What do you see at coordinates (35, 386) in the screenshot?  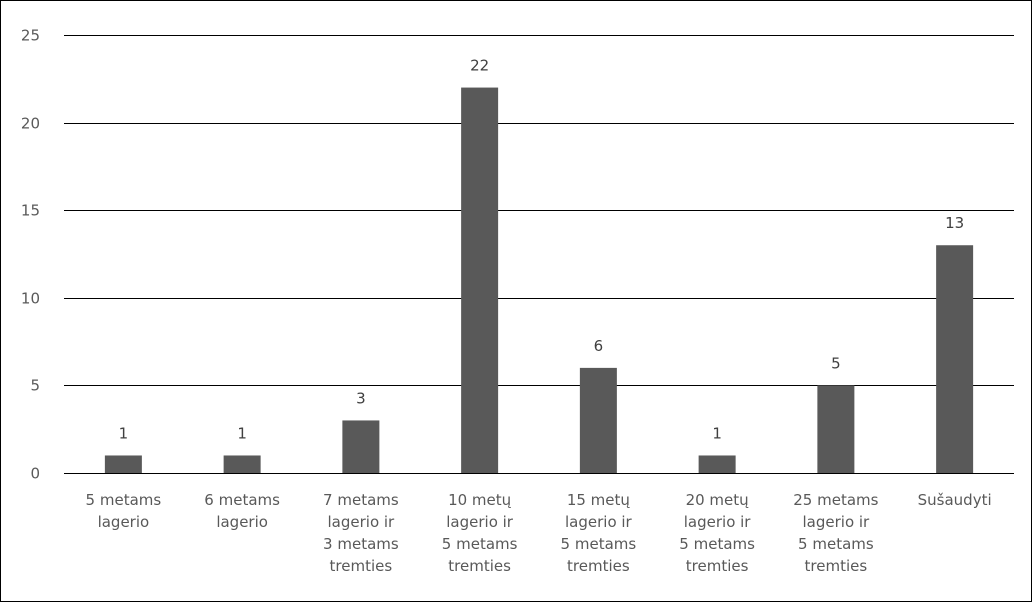 I see `y-tick-label: 5` at bounding box center [35, 386].